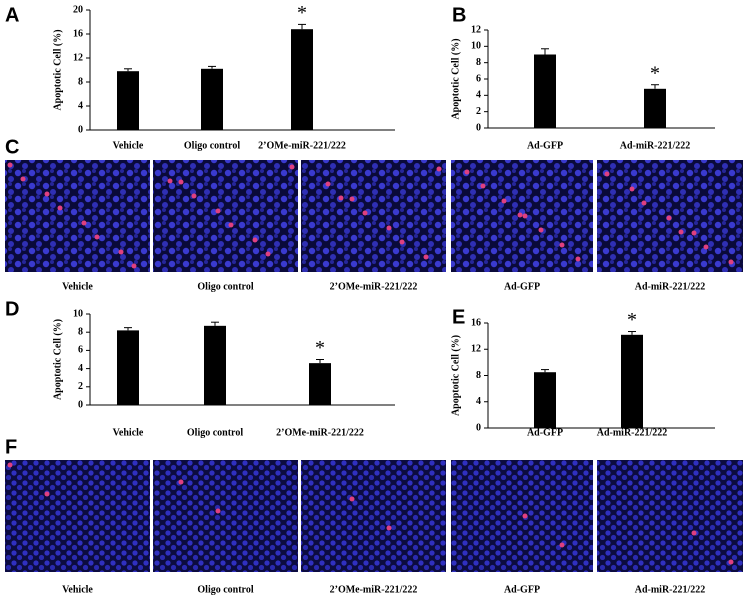  Describe the element at coordinates (459, 15) in the screenshot. I see `panel-label: B` at that location.